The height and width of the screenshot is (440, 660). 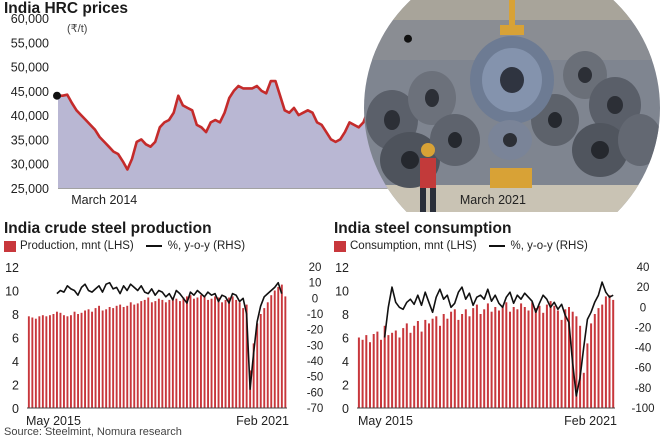 What do you see at coordinates (93, 432) in the screenshot?
I see `source-note: Source: Steelmint, Nomura research` at bounding box center [93, 432].